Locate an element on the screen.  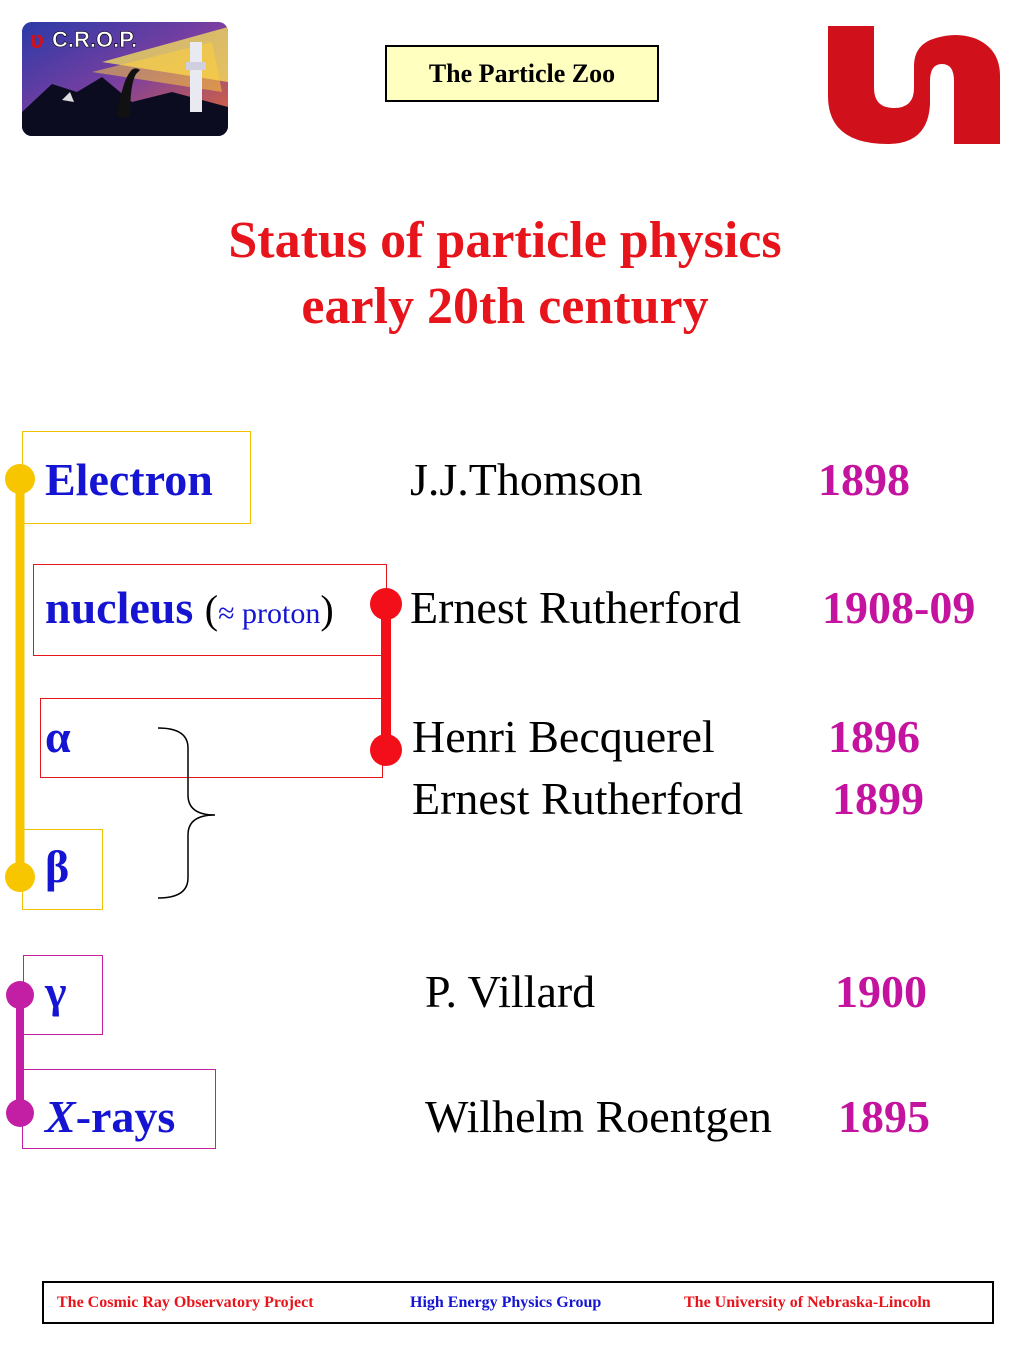
discoverer-rutherford-nucleus: Ernest Rutherford is located at coordinates (575, 607).